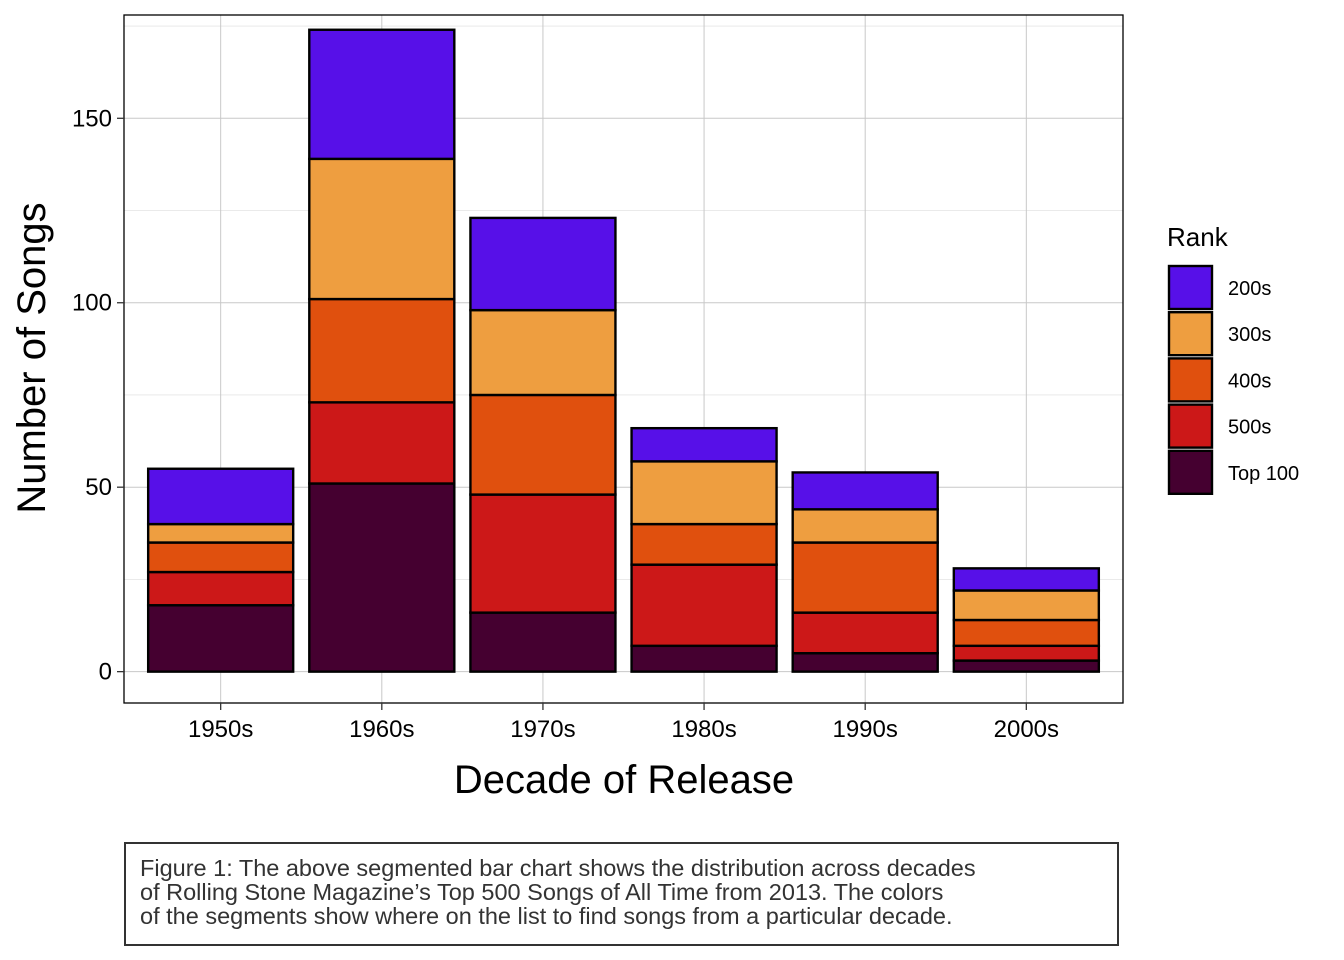 Image resolution: width=1344 pixels, height=960 pixels. What do you see at coordinates (220, 588) in the screenshot?
I see `bar-segment-1950s-500s` at bounding box center [220, 588].